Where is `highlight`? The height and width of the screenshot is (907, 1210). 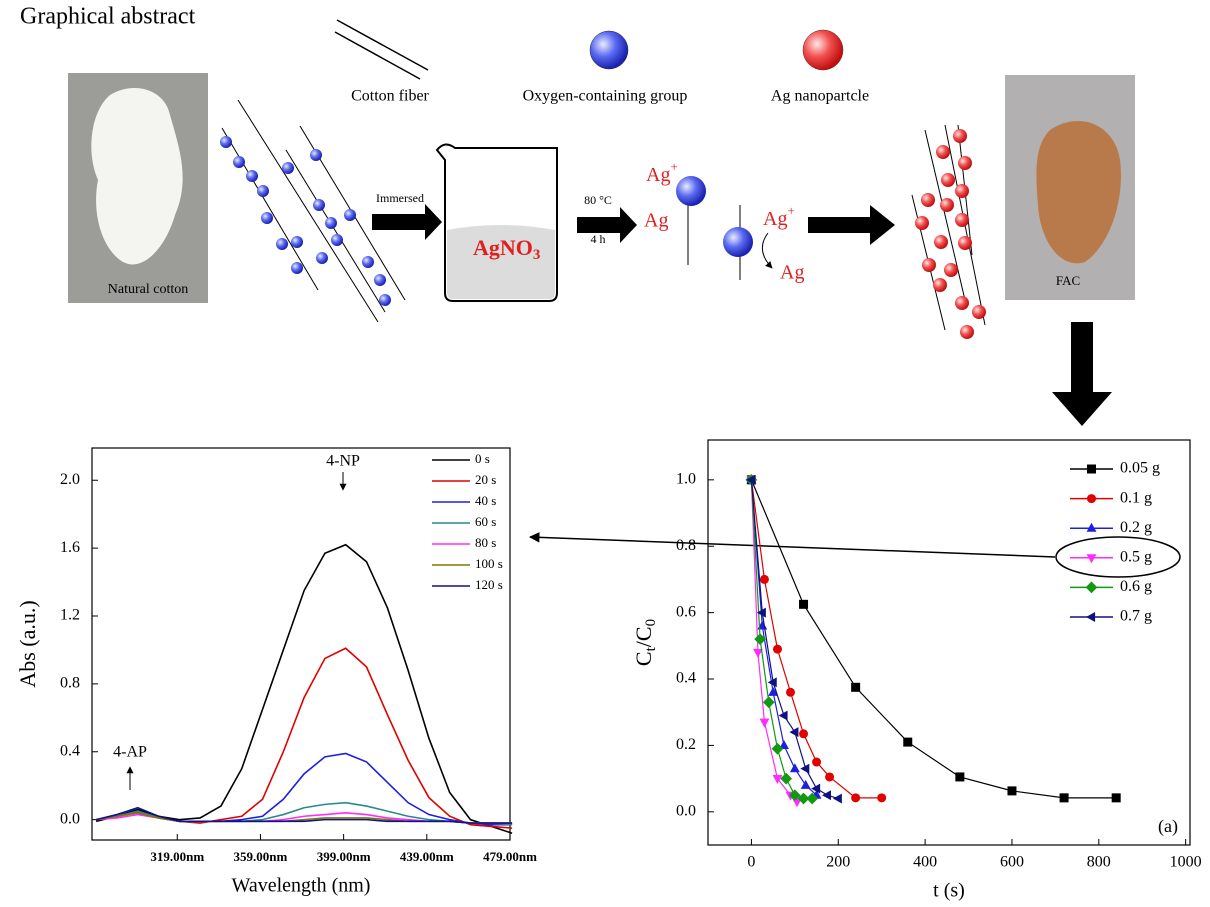
highlight is located at coordinates (1118, 557).